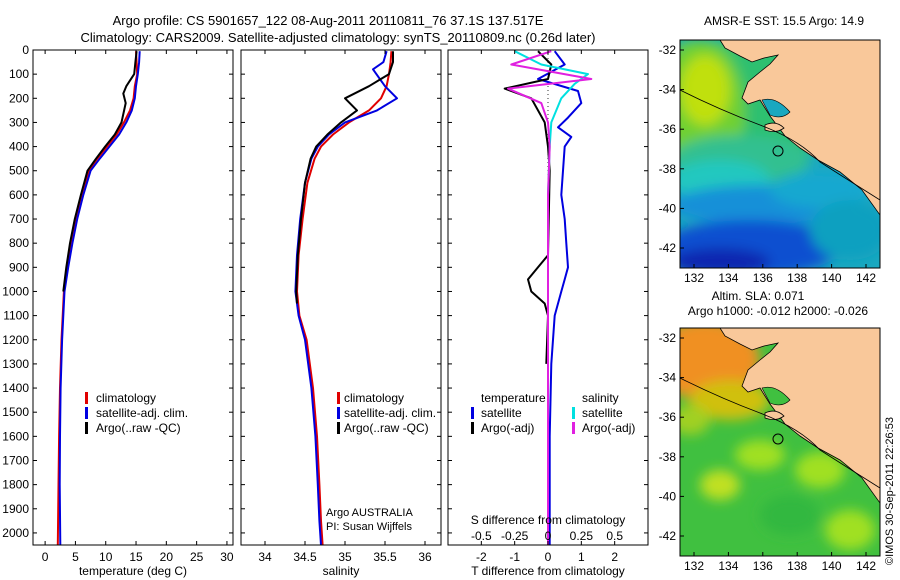 The image size is (900, 580). Describe the element at coordinates (19, 74) in the screenshot. I see `y-tick-label: 100` at that location.